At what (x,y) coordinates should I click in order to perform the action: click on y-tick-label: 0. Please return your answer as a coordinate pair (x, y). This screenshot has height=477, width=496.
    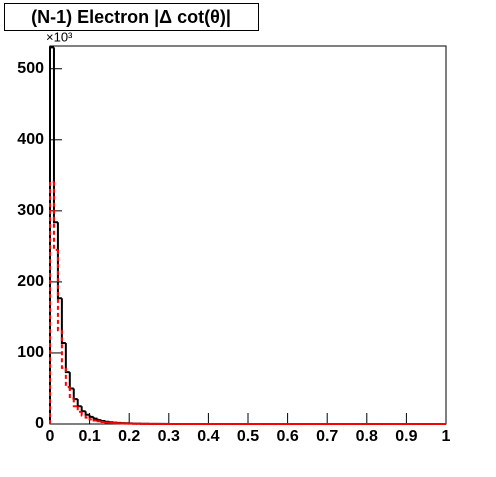
    Looking at the image, I should click on (39, 423).